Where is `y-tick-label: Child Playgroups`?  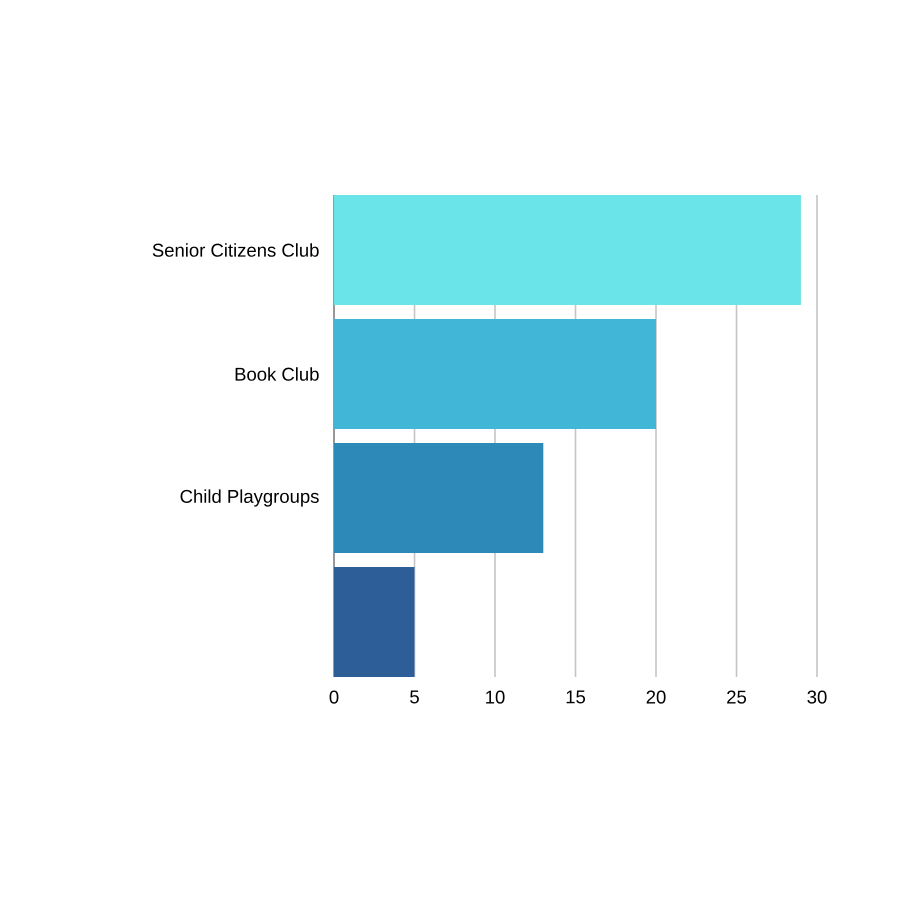
y-tick-label: Child Playgroups is located at coordinates (249, 498).